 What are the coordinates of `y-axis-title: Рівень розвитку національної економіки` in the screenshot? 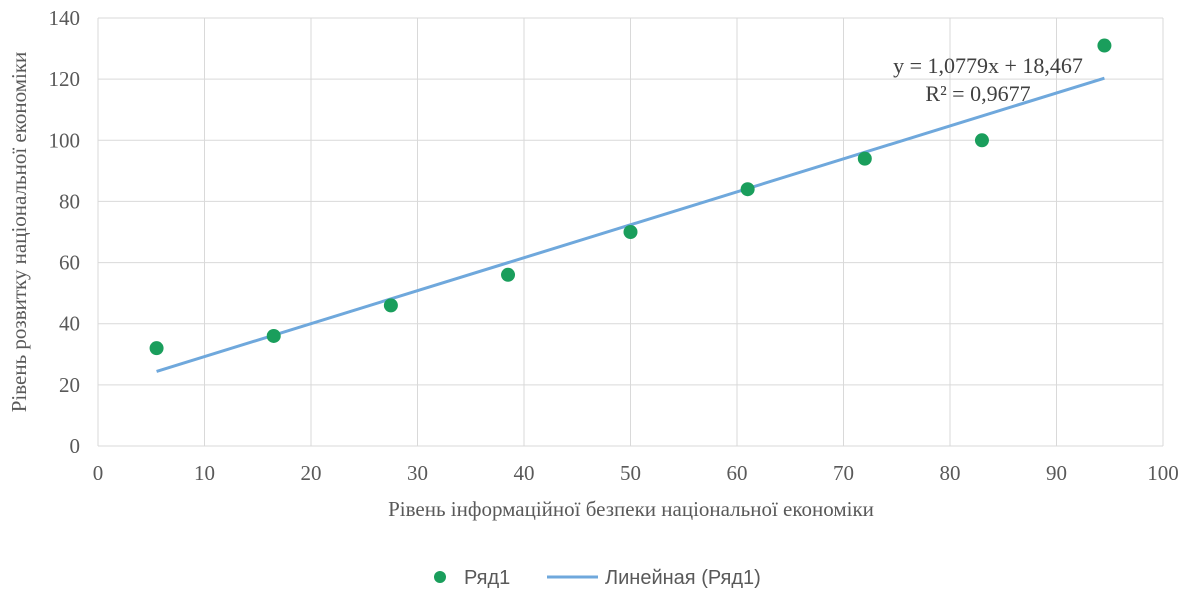 It's located at (19, 232).